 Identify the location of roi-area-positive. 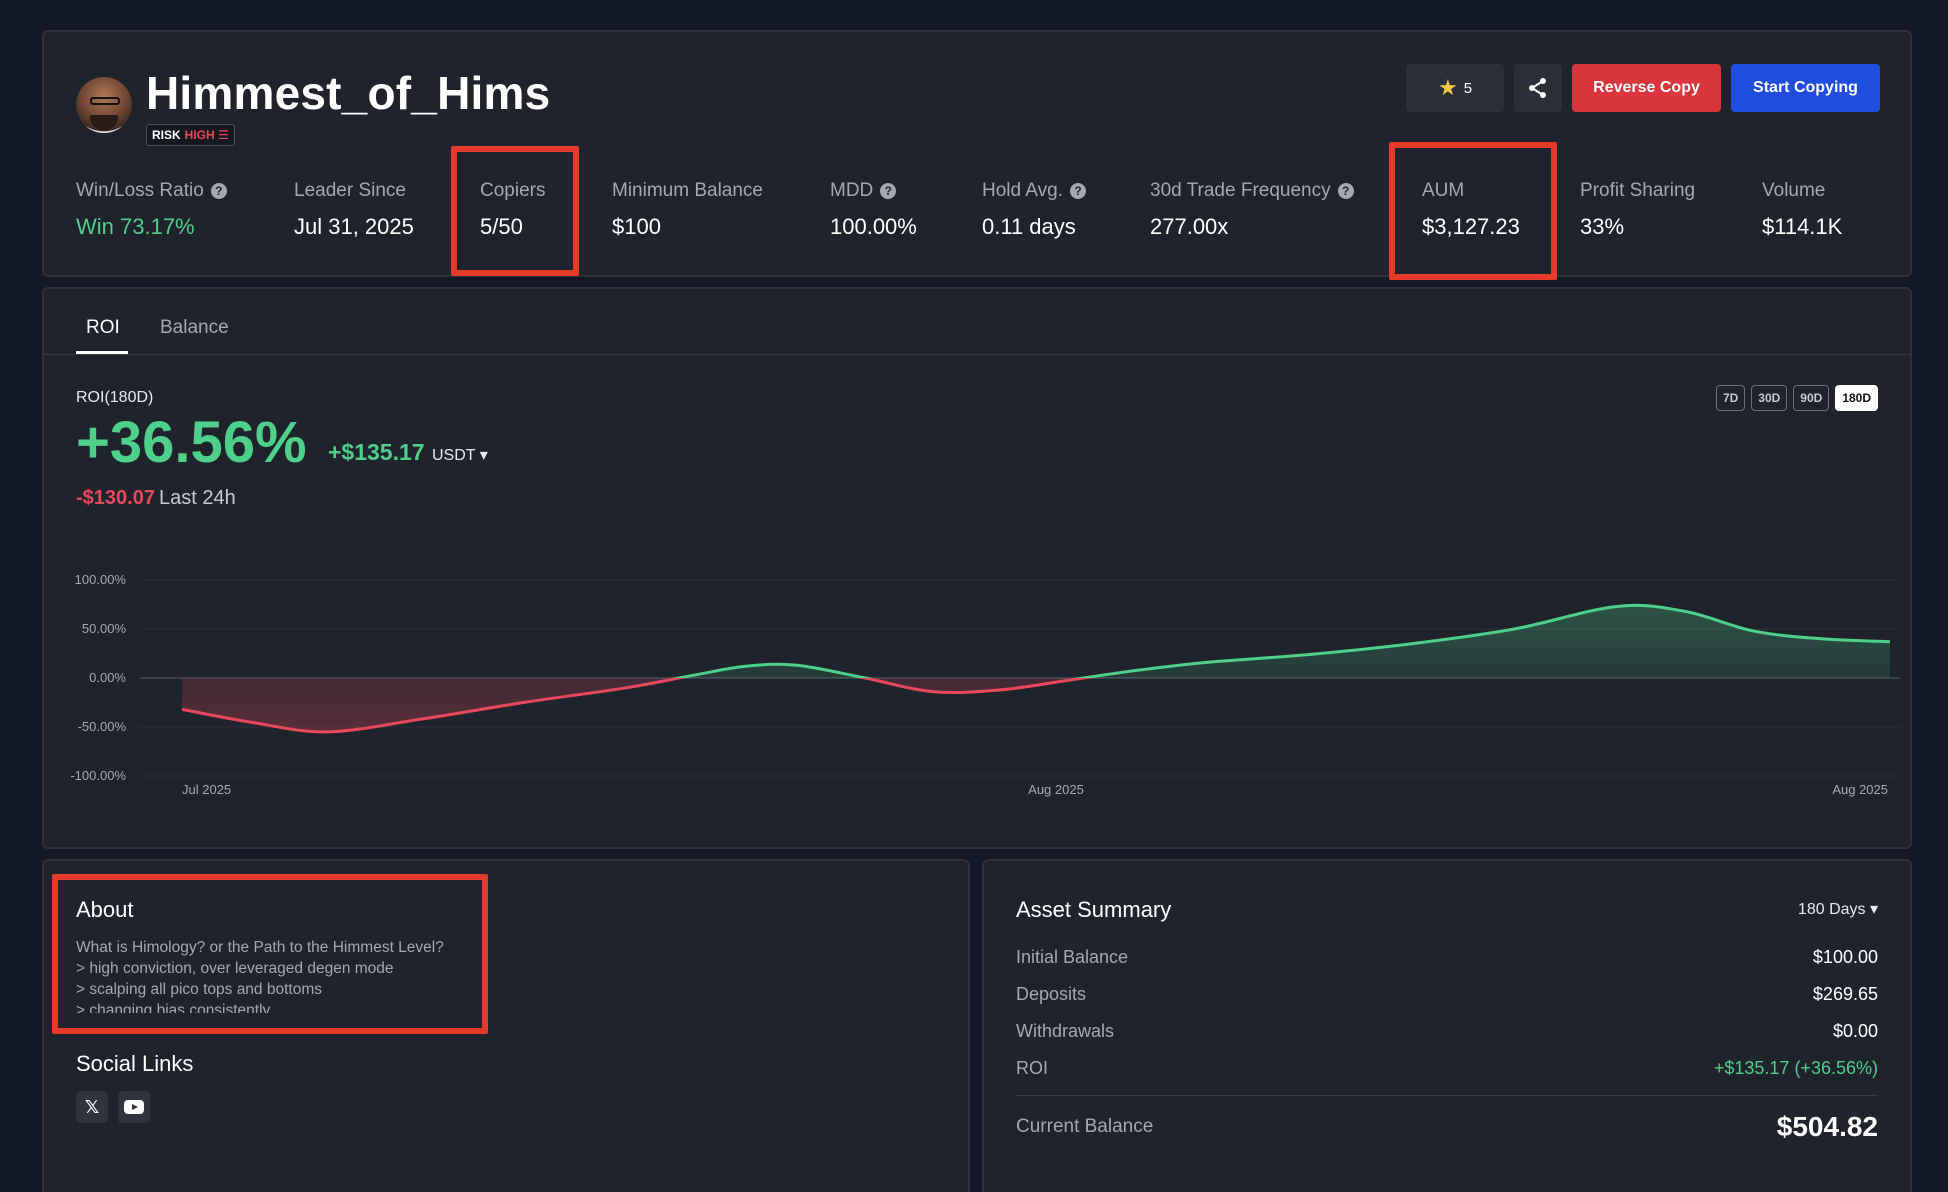
(1036, 641).